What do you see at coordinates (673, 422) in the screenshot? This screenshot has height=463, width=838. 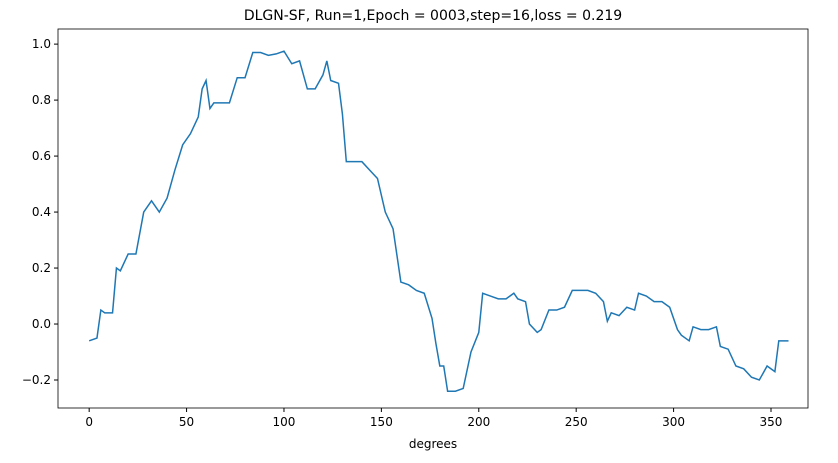 I see `x-tick-label: 300` at bounding box center [673, 422].